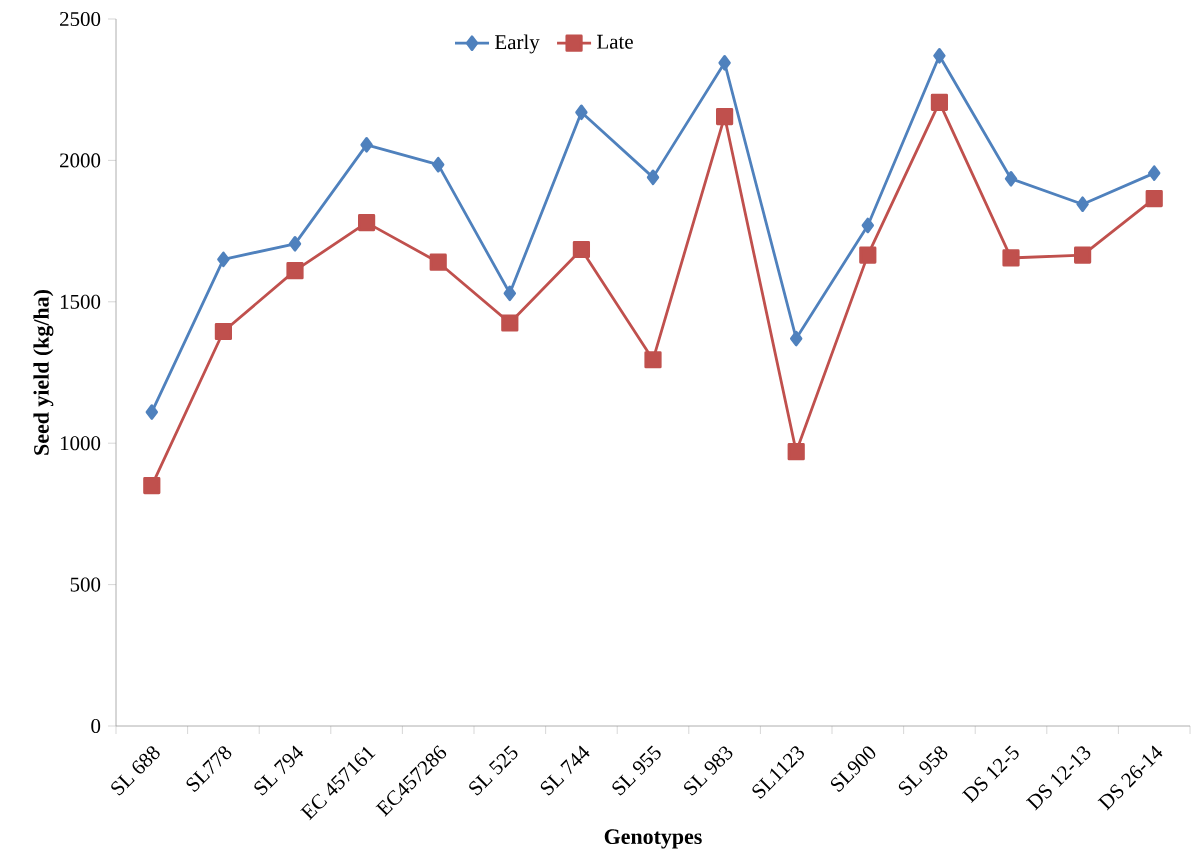 The height and width of the screenshot is (866, 1194). I want to click on y-axis-title: Seed yield (kg/ha), so click(43, 372).